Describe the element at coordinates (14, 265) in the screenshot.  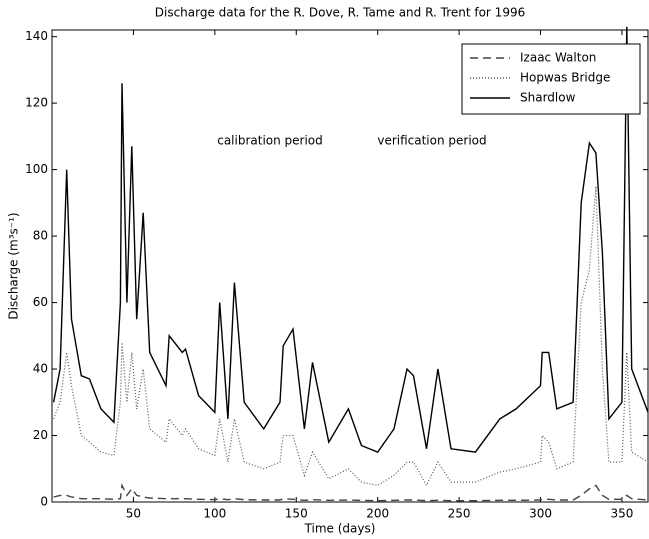
I see `y-axis-label: Discharge (m³s⁻¹)` at that location.